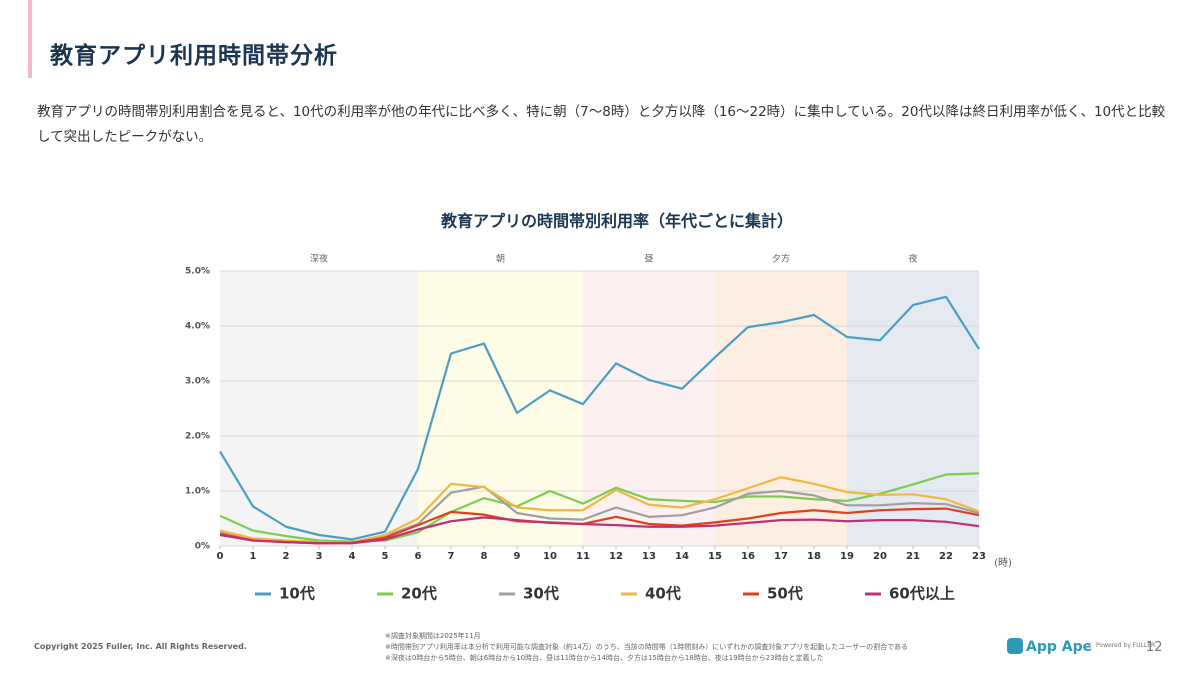 This screenshot has width=1200, height=675. I want to click on x-tick-label: 16, so click(748, 556).